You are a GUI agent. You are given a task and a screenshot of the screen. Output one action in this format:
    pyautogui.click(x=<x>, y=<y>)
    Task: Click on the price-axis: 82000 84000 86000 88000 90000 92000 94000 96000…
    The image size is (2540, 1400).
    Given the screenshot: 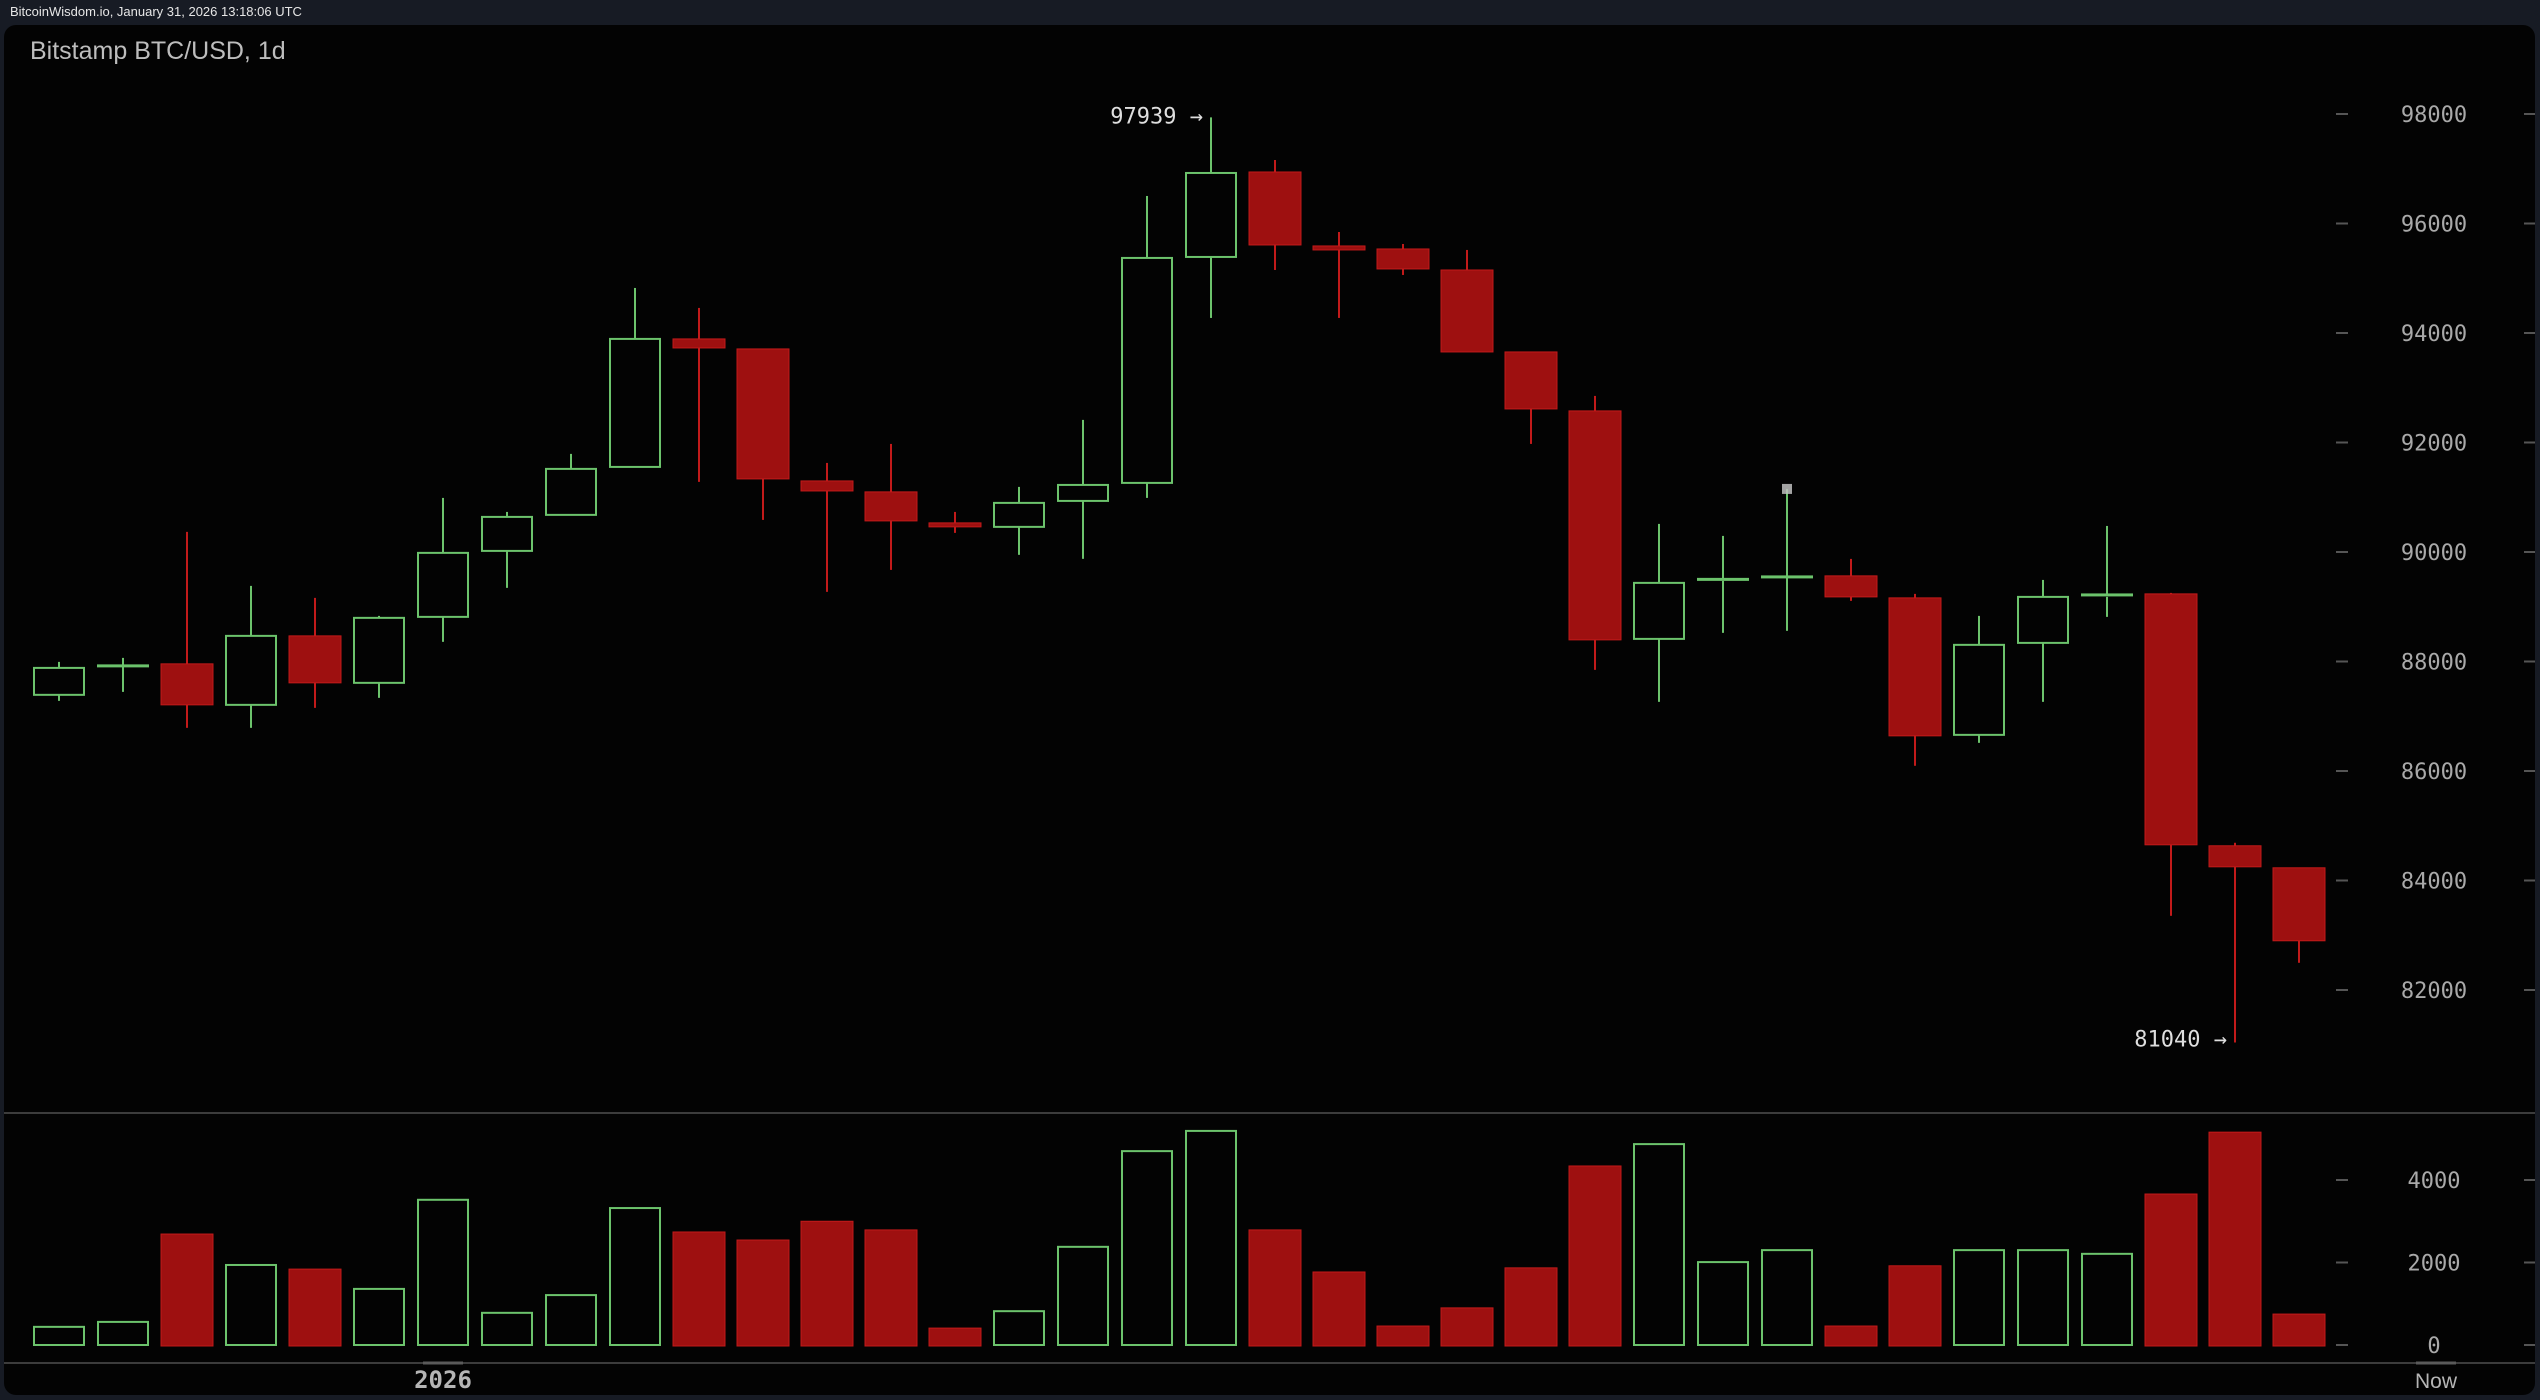 What is the action you would take?
    pyautogui.click(x=2435, y=553)
    